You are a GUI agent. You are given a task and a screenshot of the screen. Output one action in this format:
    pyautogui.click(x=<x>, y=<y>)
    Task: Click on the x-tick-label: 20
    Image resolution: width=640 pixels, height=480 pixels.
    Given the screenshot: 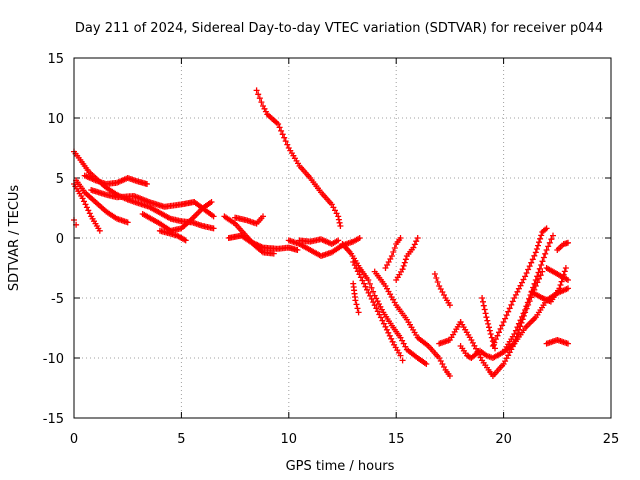 What is the action you would take?
    pyautogui.click(x=503, y=439)
    